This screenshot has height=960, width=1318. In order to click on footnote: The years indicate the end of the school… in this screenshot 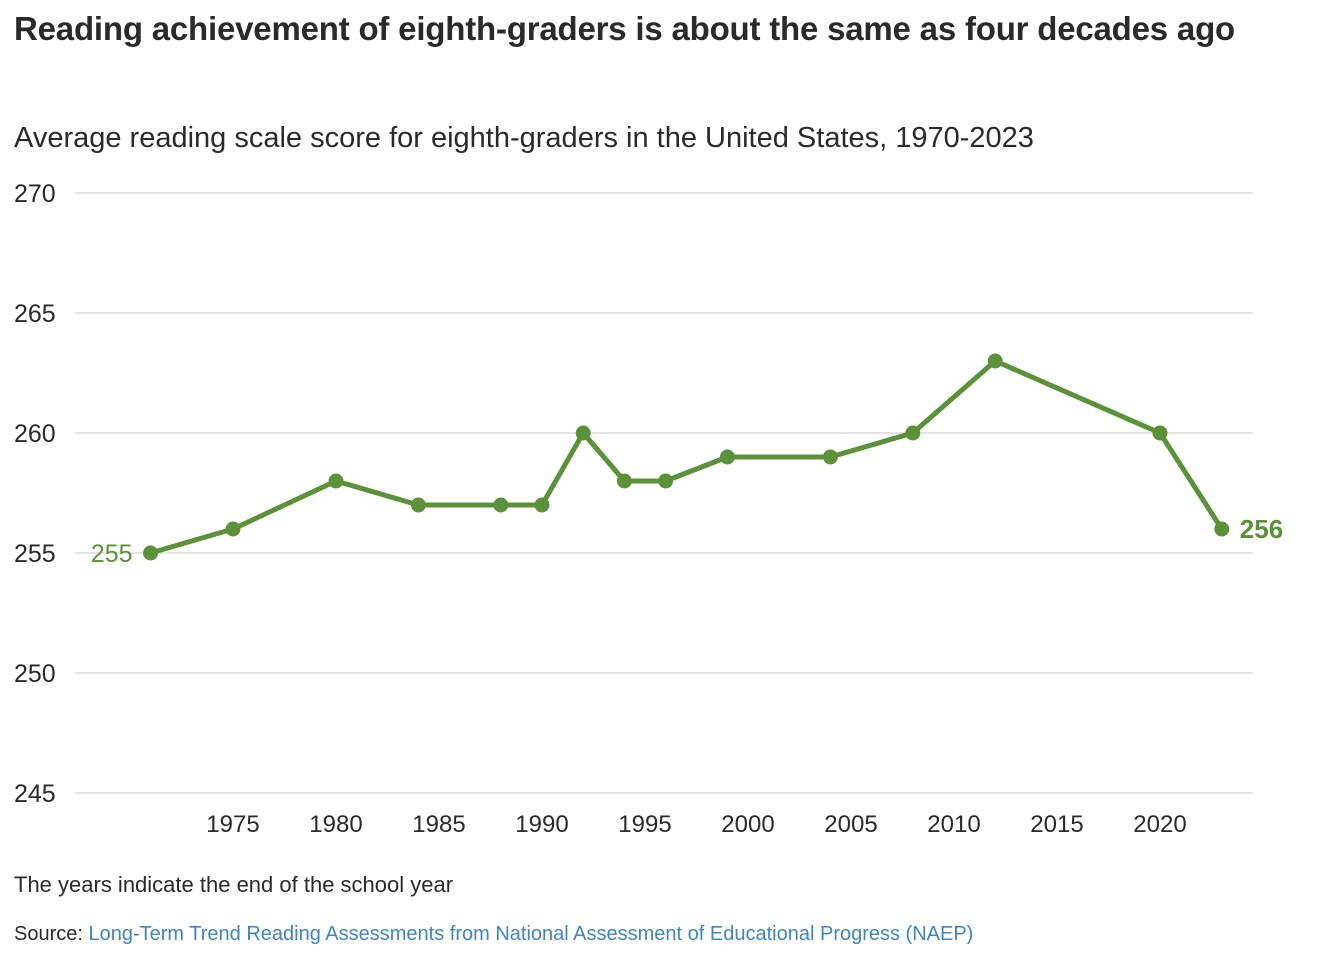, I will do `click(234, 884)`.